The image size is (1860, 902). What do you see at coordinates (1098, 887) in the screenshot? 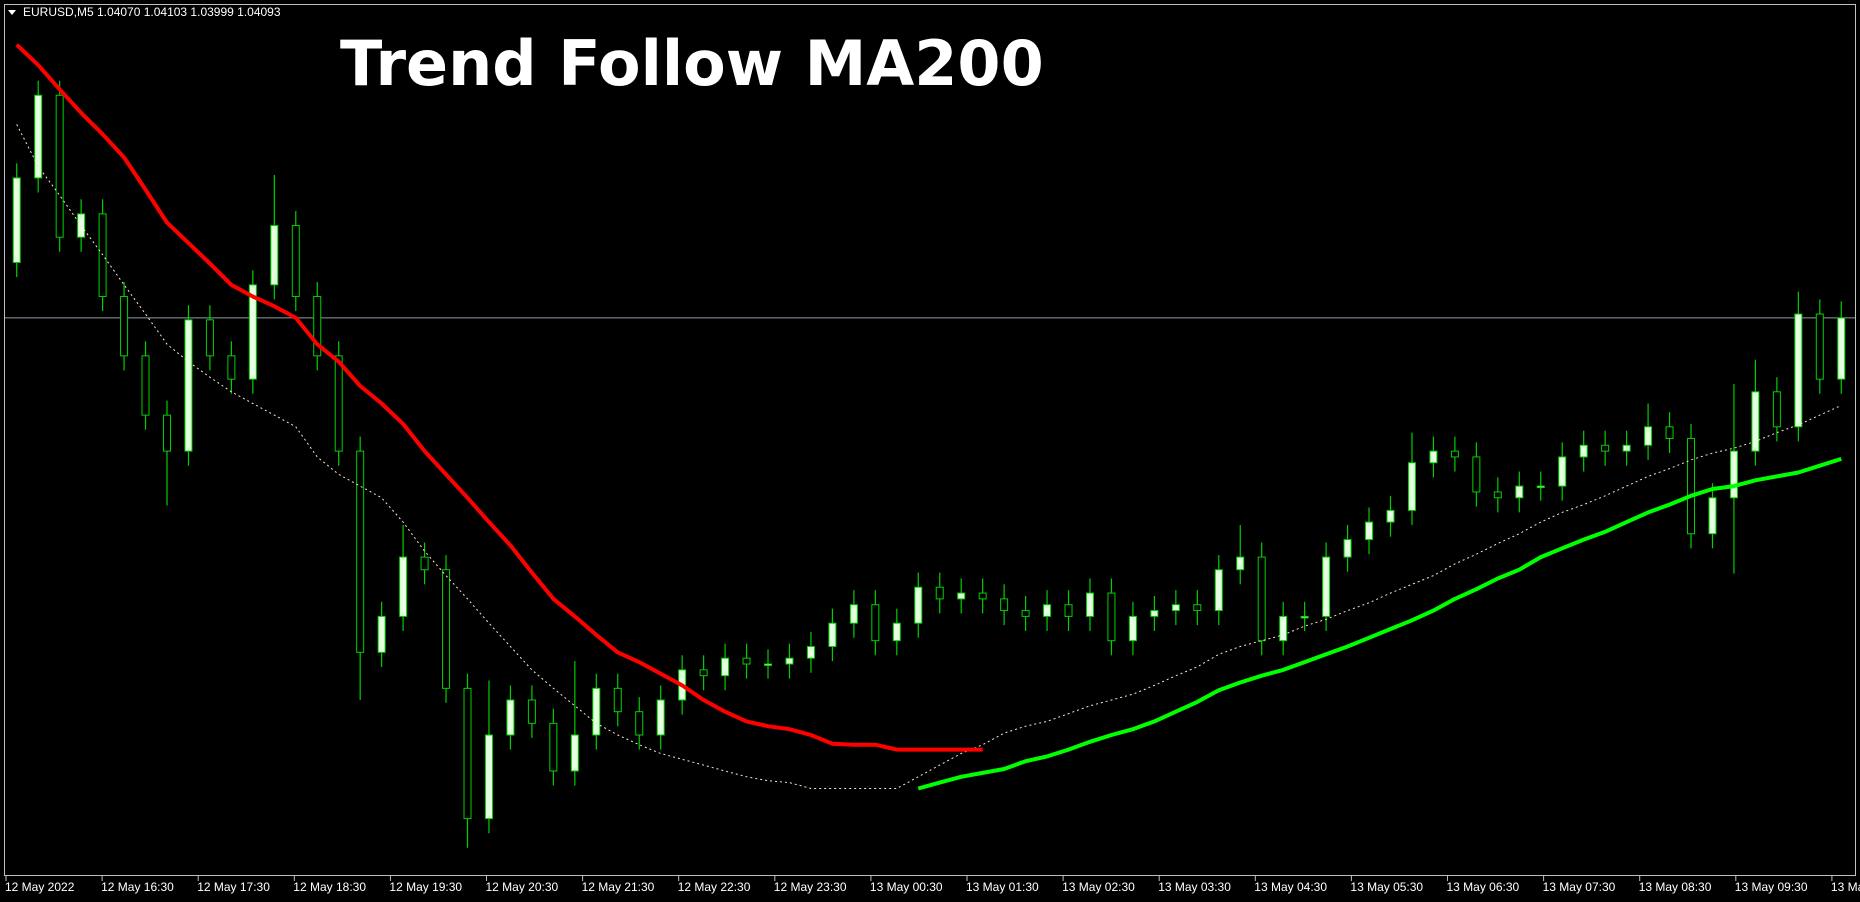
I see `x-tick-label: 13 May 02:30` at bounding box center [1098, 887].